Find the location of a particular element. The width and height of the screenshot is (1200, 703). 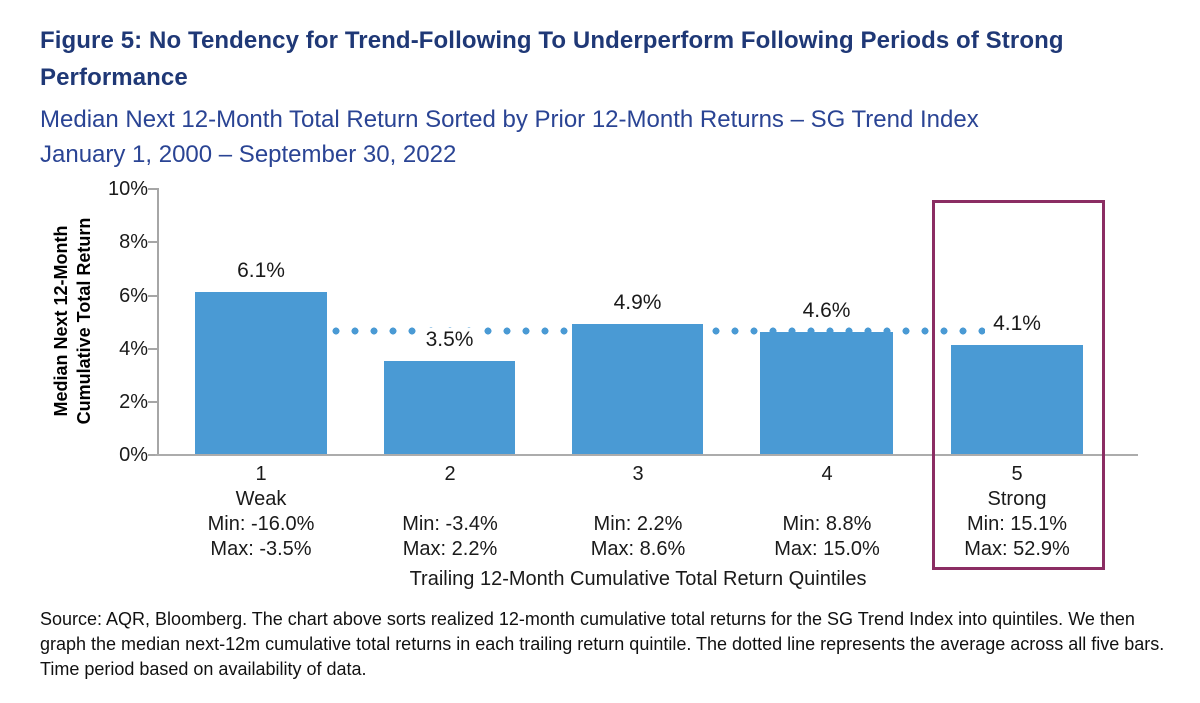

y-tick-label-2: 2% is located at coordinates (133, 402).